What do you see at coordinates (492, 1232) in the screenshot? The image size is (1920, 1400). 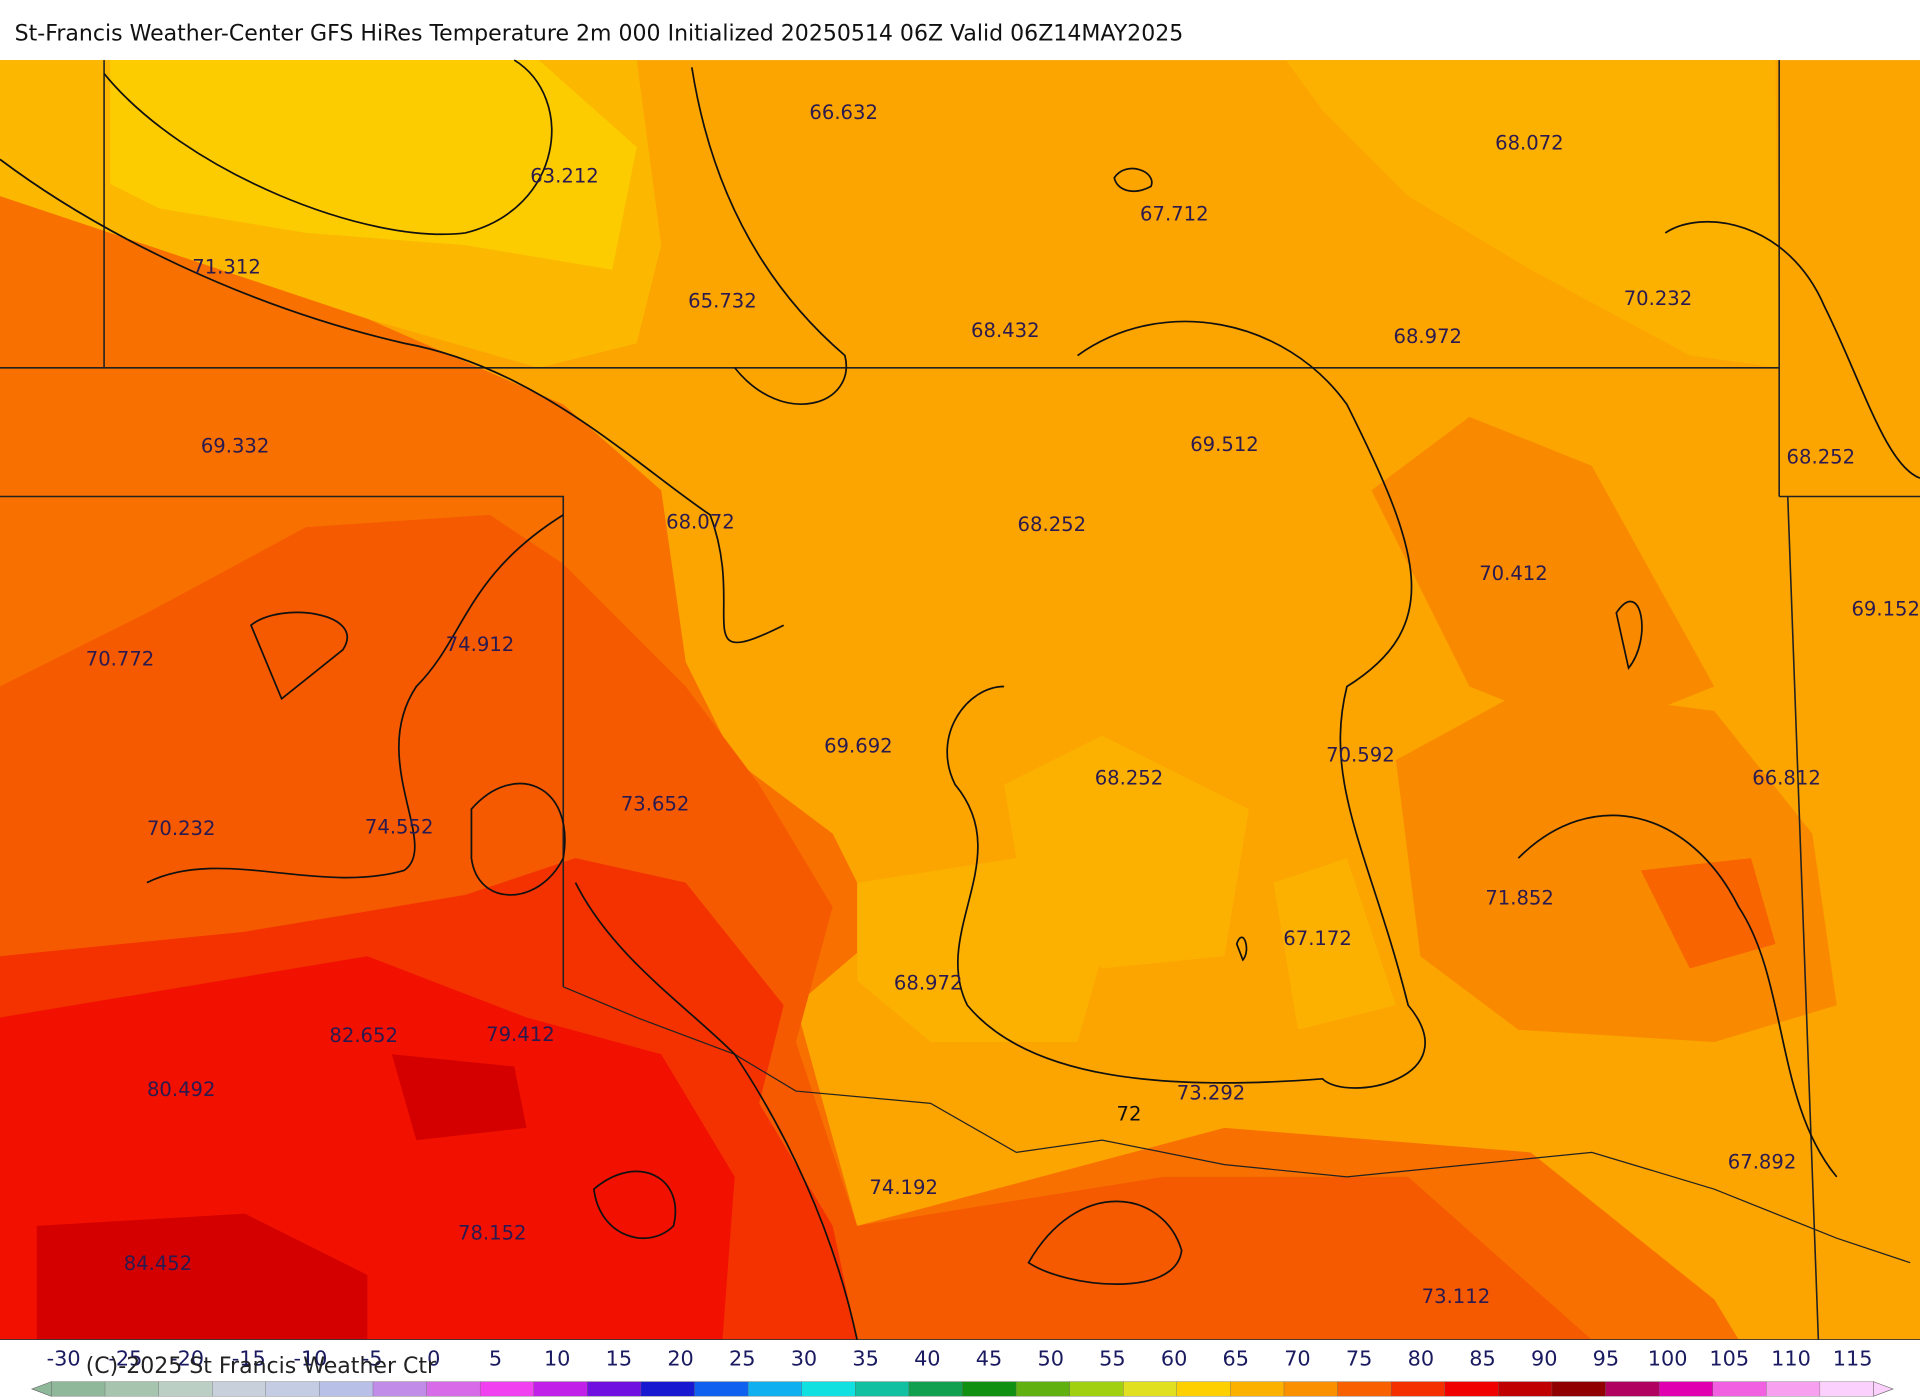 I see `value-label: 78.152` at bounding box center [492, 1232].